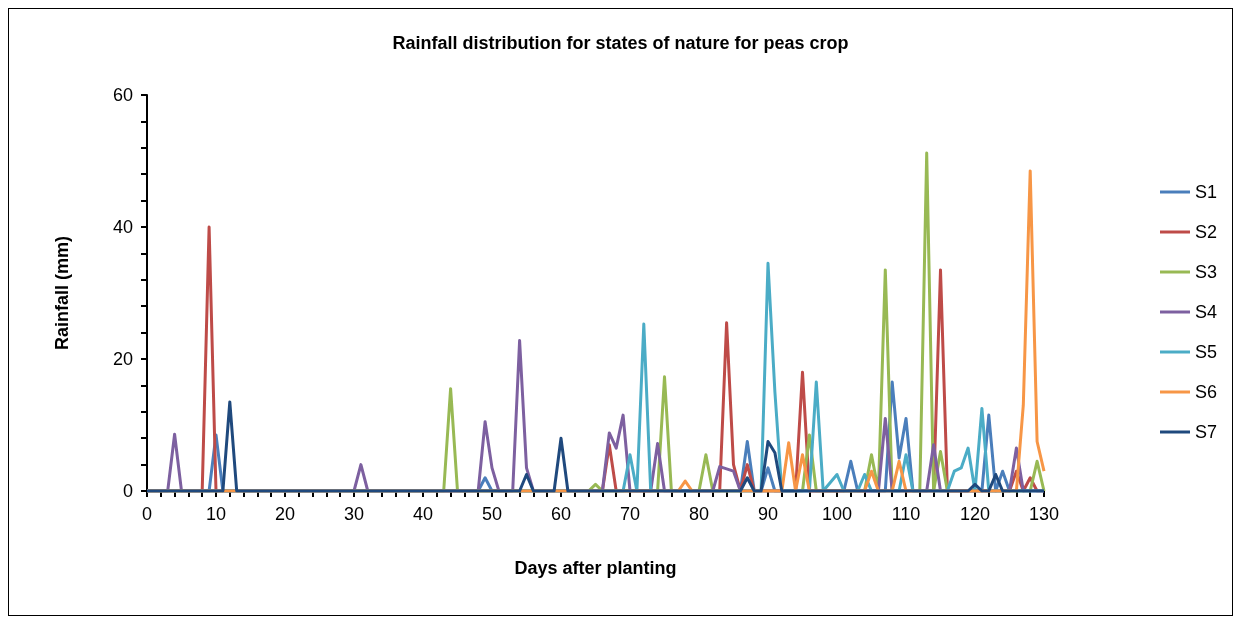 The image size is (1241, 624). What do you see at coordinates (595, 568) in the screenshot?
I see `x-axis-title: Days after planting` at bounding box center [595, 568].